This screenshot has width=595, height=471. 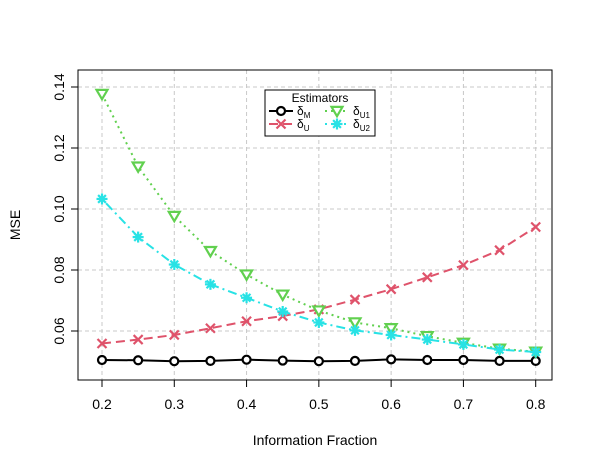 What do you see at coordinates (59, 86) in the screenshot?
I see `y-tick-label: 0.14` at bounding box center [59, 86].